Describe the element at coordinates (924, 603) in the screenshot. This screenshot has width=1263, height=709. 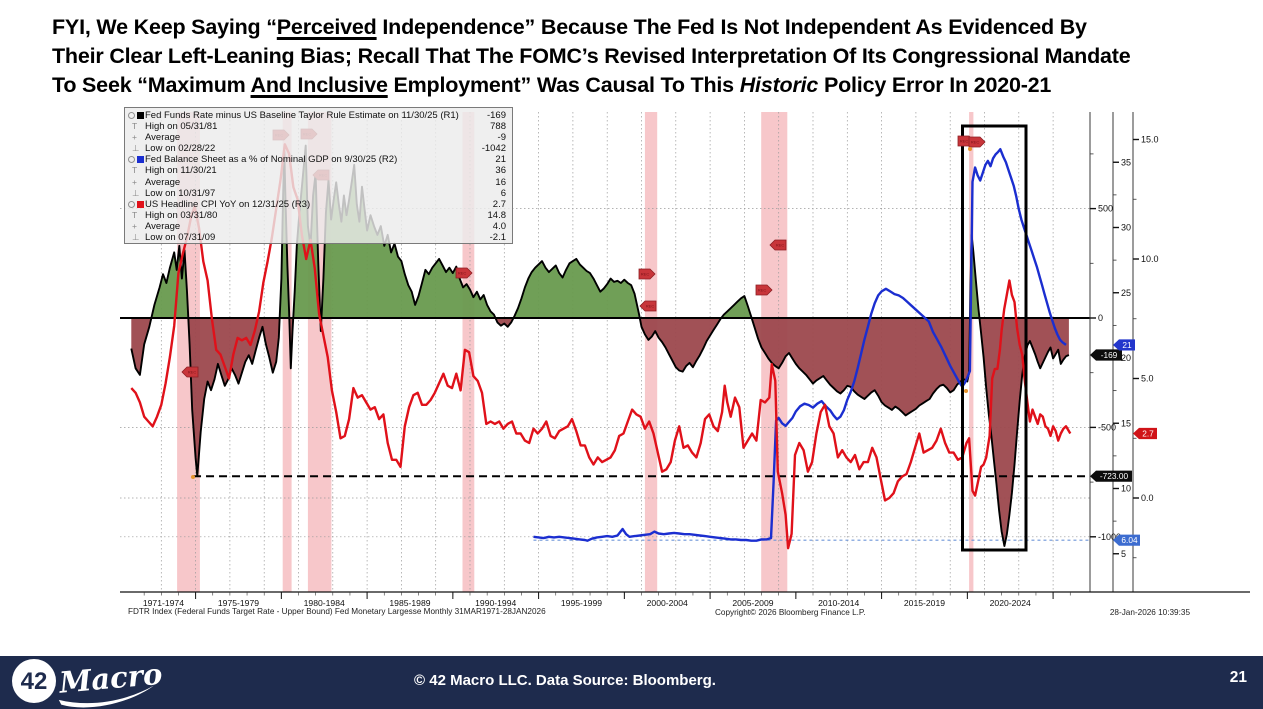
I see `x-axis-label: 2015-2019` at that location.